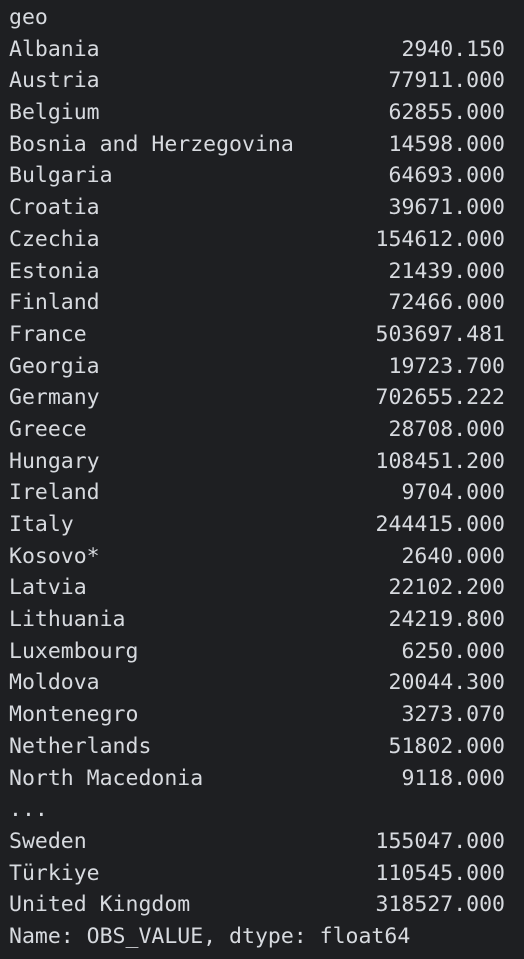  Describe the element at coordinates (447, 683) in the screenshot. I see `row-value: 20044.300` at that location.